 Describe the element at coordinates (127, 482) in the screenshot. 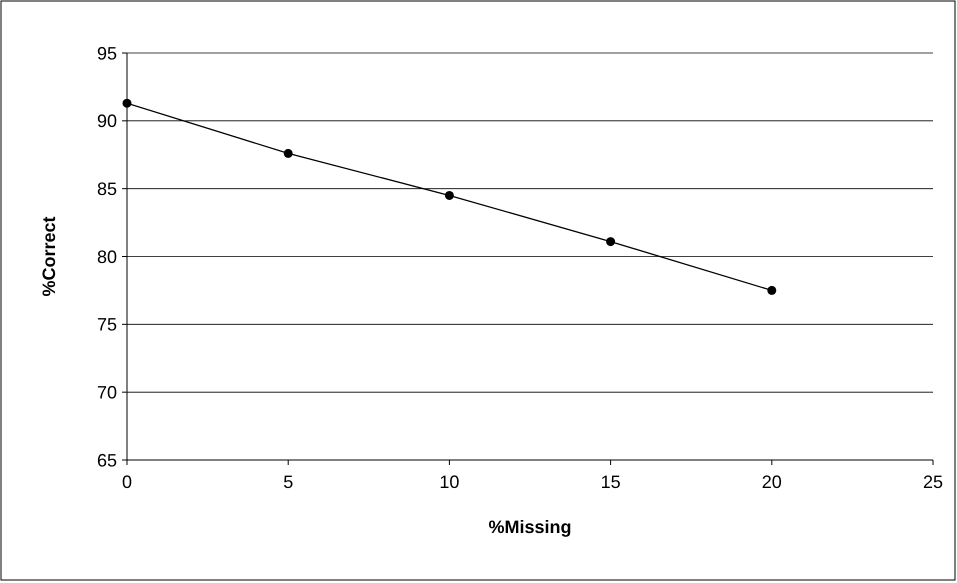

I see `x-tick-label: 0` at that location.